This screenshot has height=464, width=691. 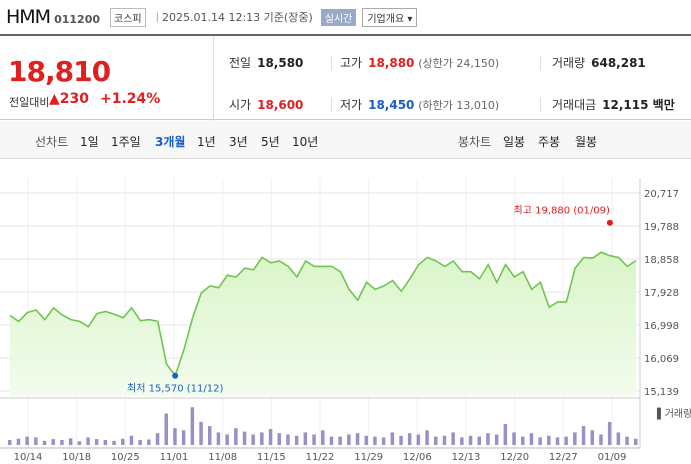 I want to click on price-change-percent: +1.24%, so click(x=130, y=99).